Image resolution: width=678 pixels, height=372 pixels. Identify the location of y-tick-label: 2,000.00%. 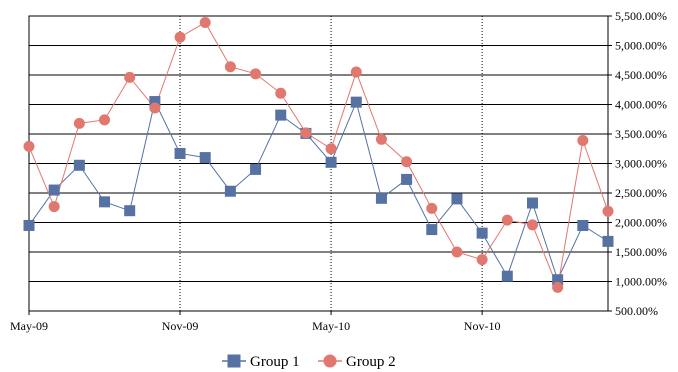
(641, 223).